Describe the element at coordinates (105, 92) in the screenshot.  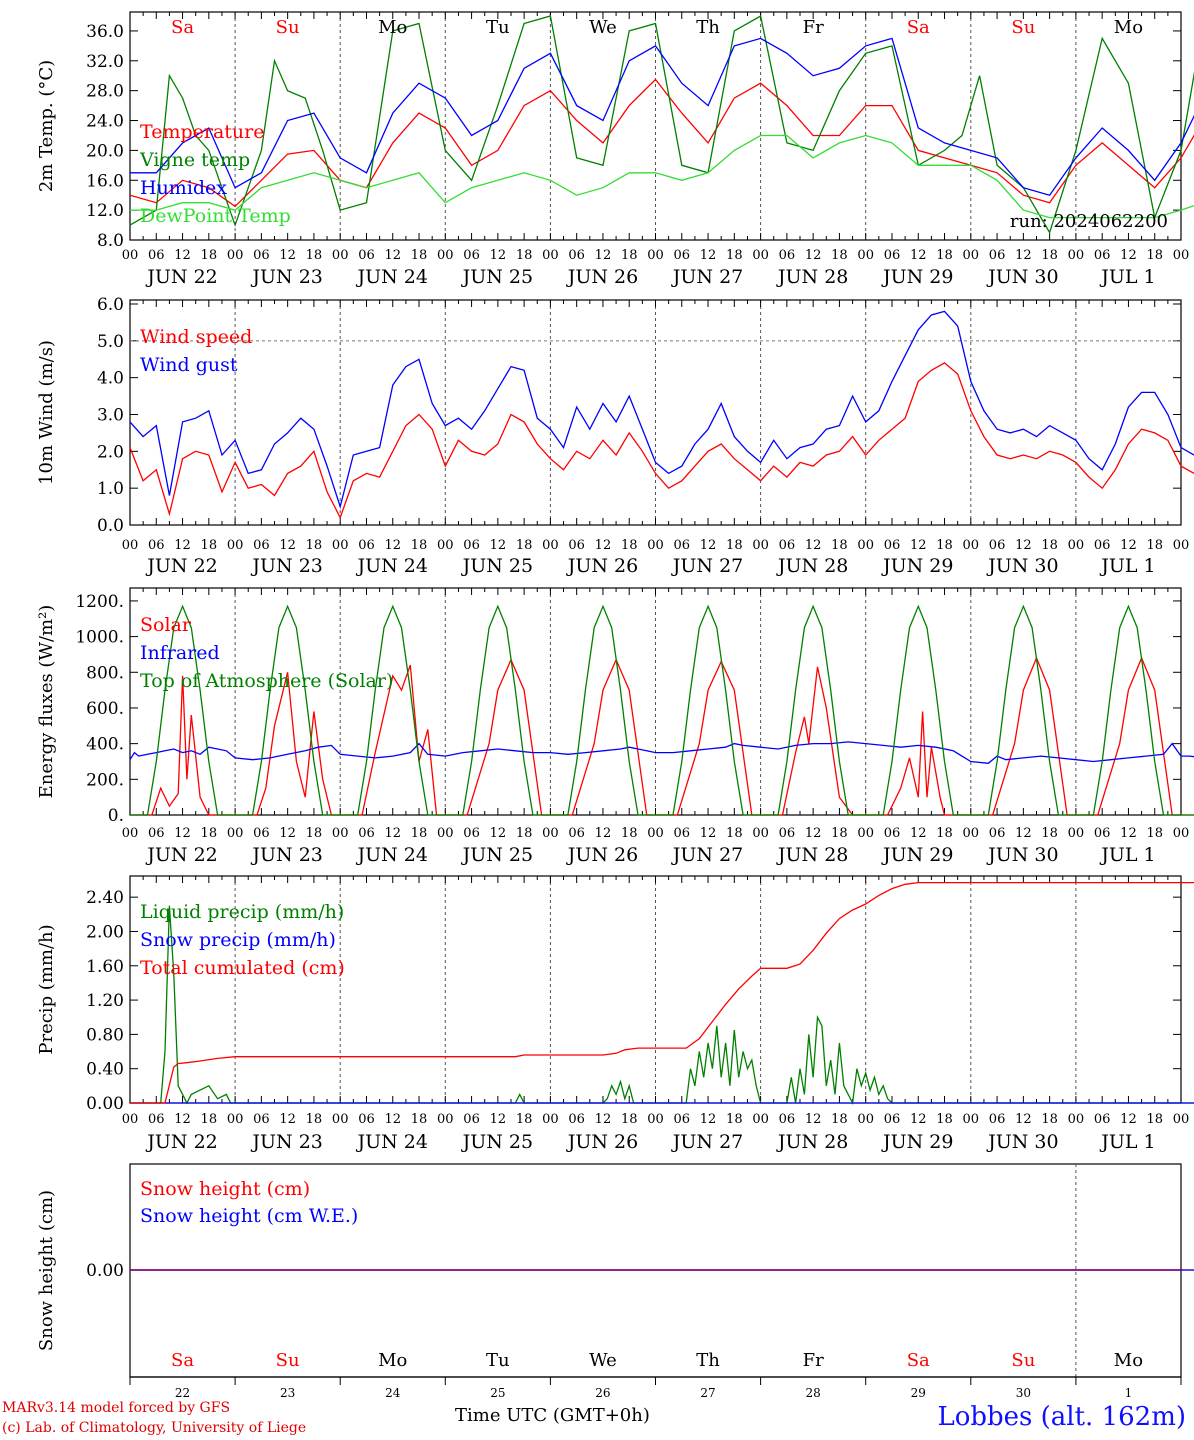
I see `y-tick-label: 28.0` at that location.